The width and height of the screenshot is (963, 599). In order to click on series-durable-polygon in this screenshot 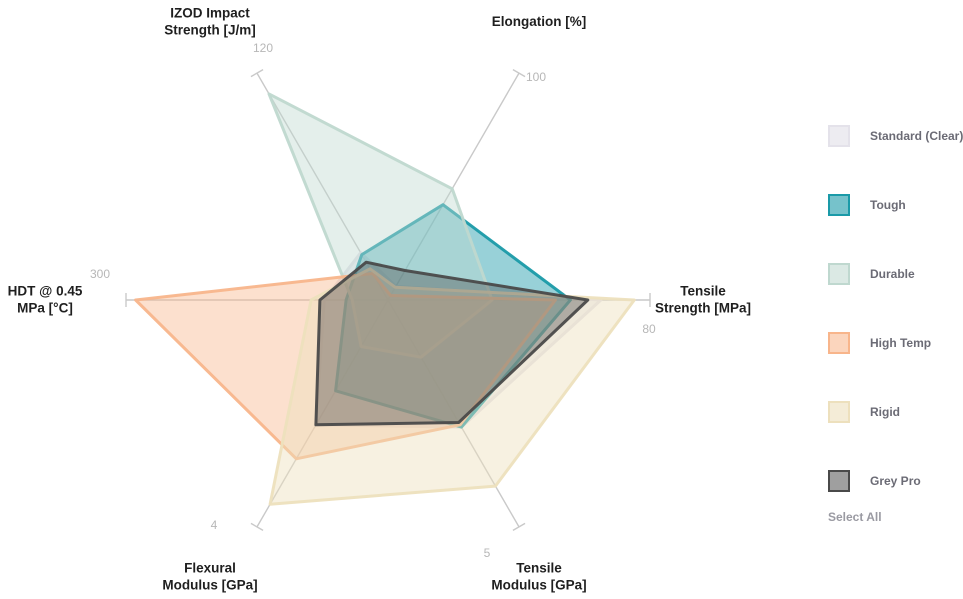, I will do `click(380, 225)`.